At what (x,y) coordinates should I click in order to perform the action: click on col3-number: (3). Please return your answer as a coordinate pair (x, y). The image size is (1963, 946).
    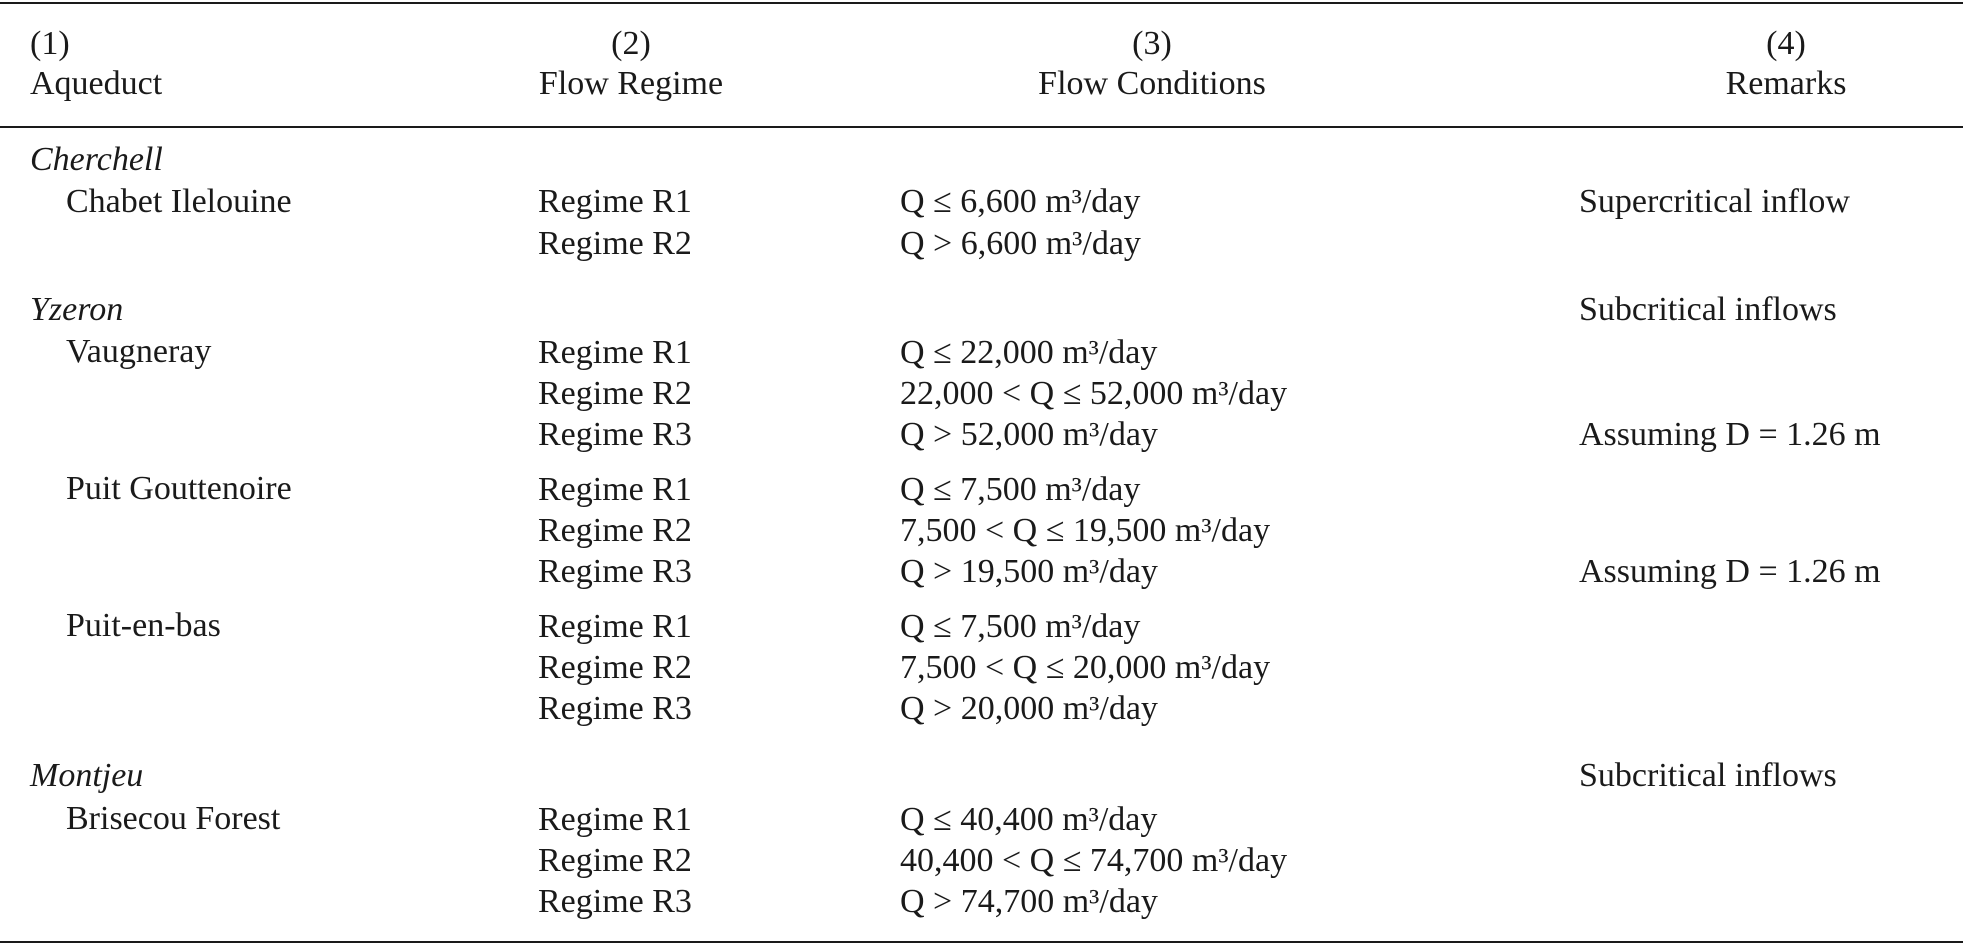
    Looking at the image, I should click on (1152, 43).